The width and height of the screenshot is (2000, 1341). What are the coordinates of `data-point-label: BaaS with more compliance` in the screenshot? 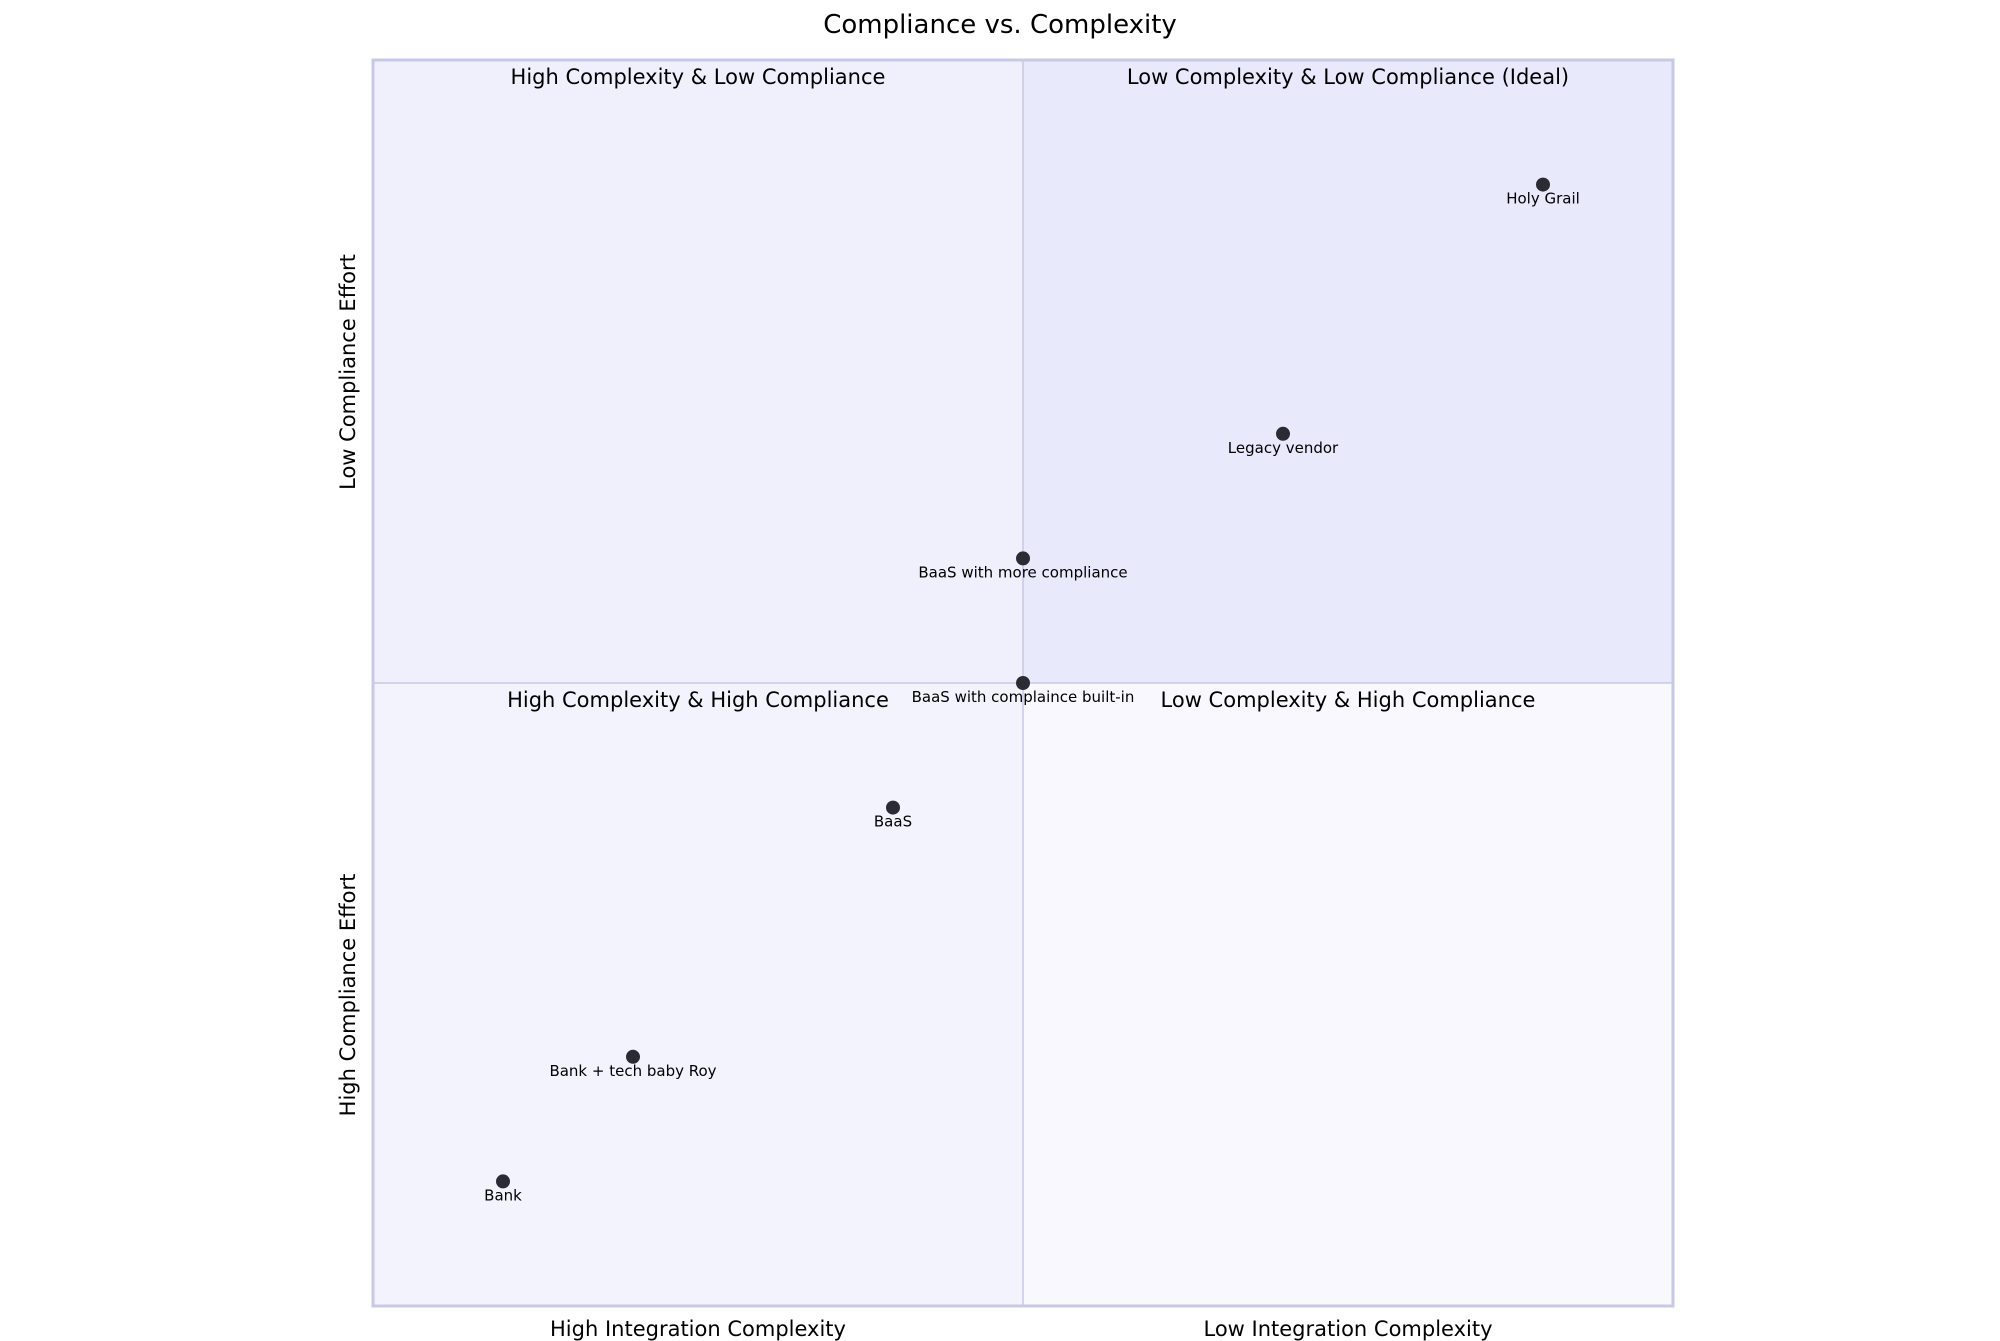 It's located at (1022, 572).